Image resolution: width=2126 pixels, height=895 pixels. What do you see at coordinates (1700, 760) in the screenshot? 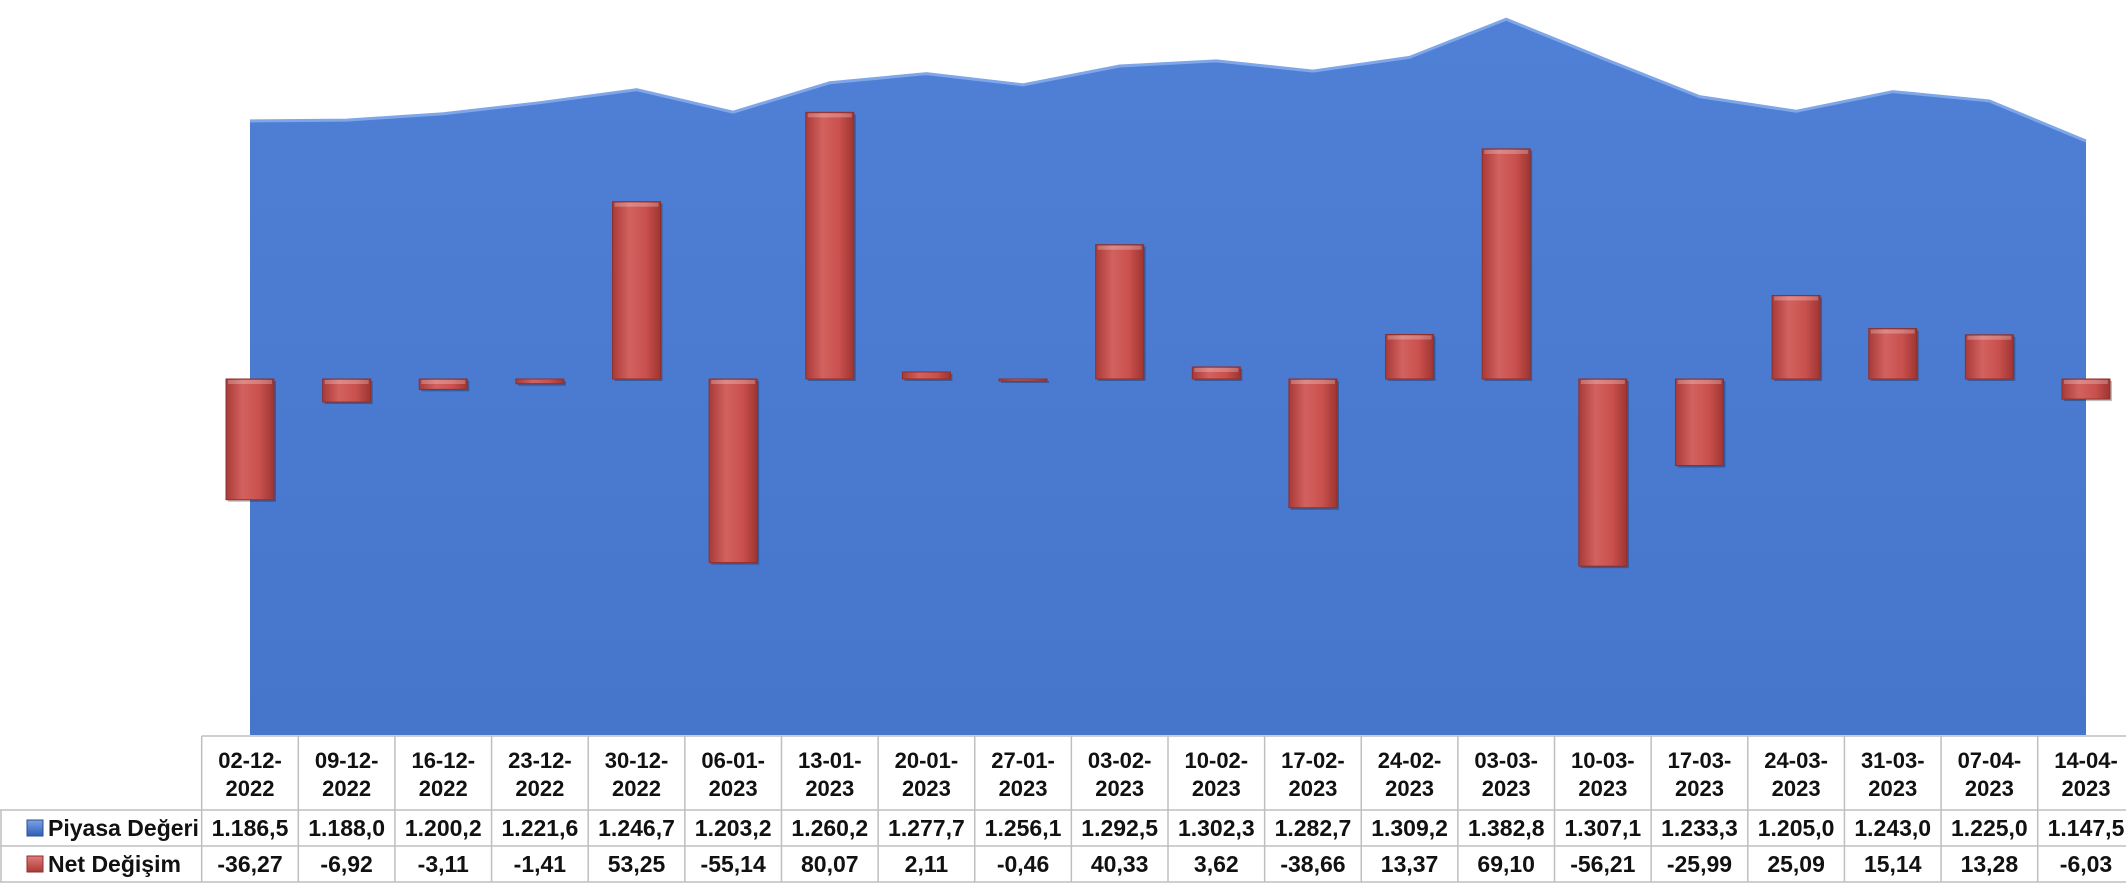
I see `x-tick-label-line: 17-03-` at bounding box center [1700, 760].